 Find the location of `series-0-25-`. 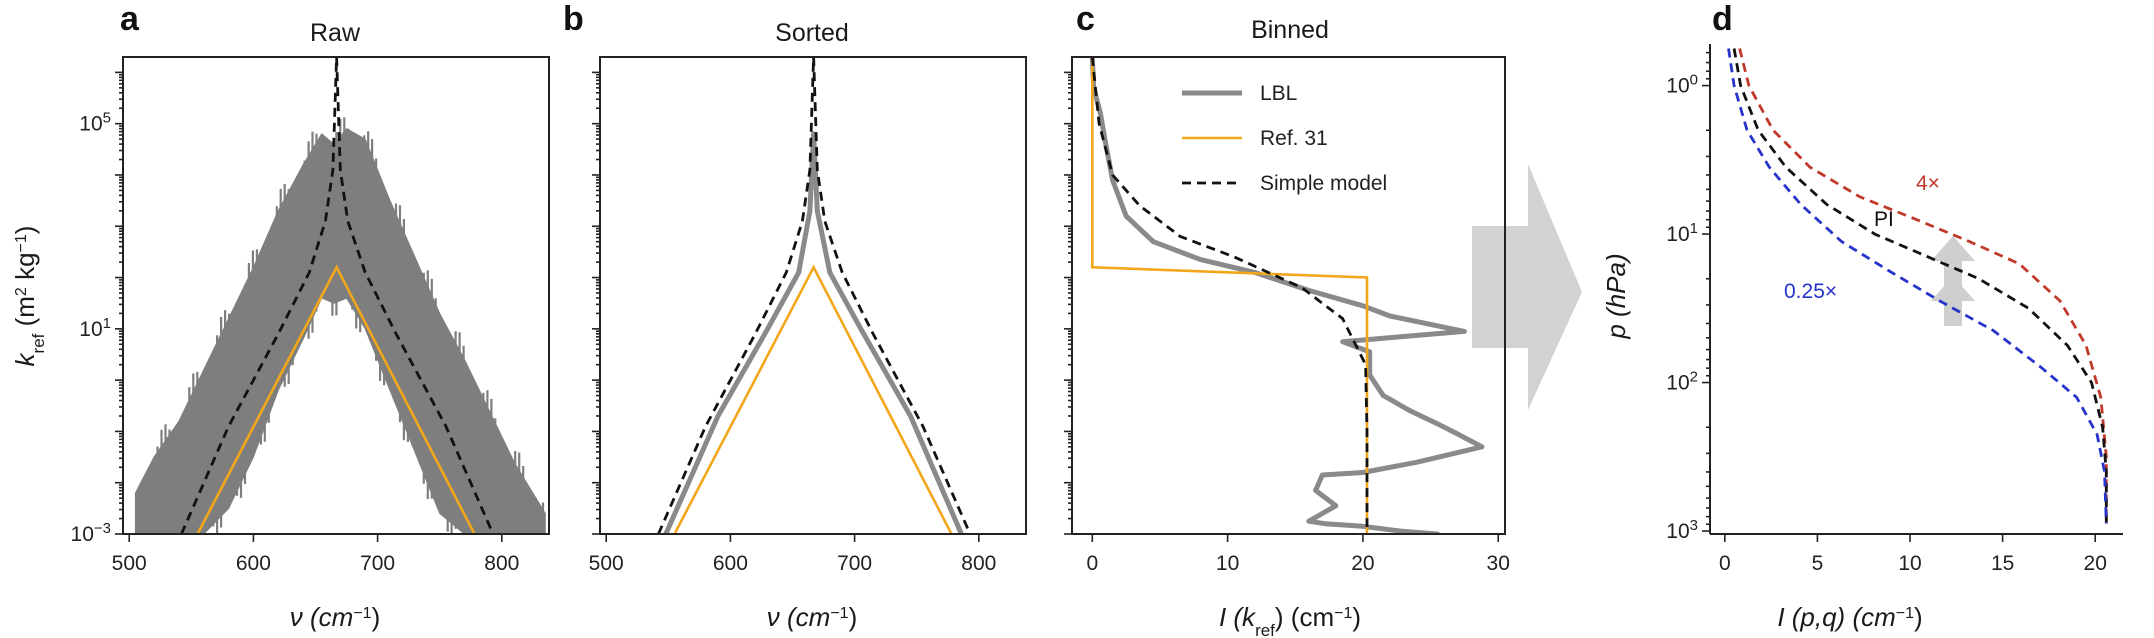

series-0-25- is located at coordinates (1917, 286).